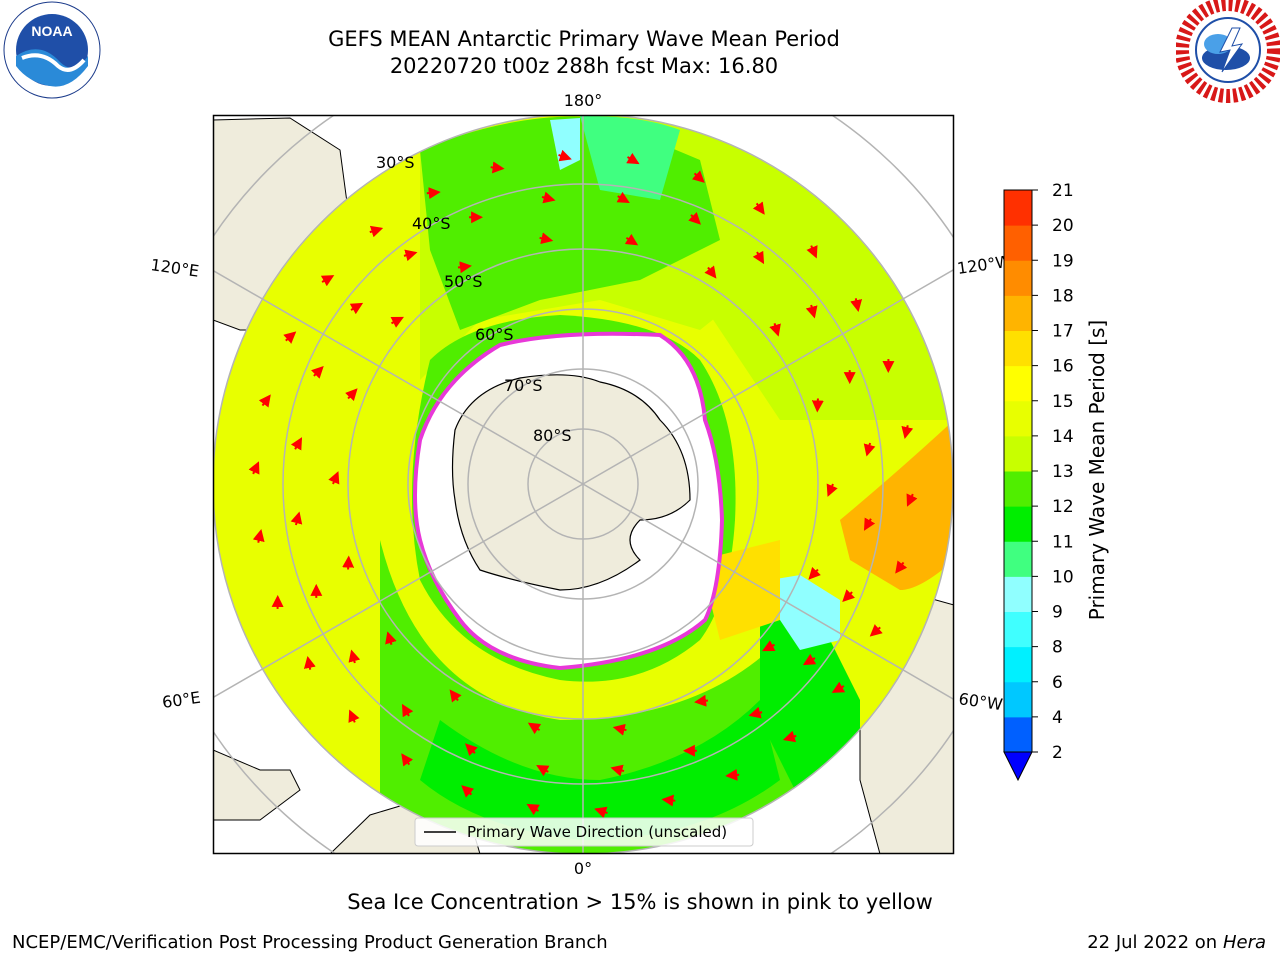 This screenshot has width=1280, height=960. What do you see at coordinates (52, 50) in the screenshot?
I see `noaa-logo: NOAA` at bounding box center [52, 50].